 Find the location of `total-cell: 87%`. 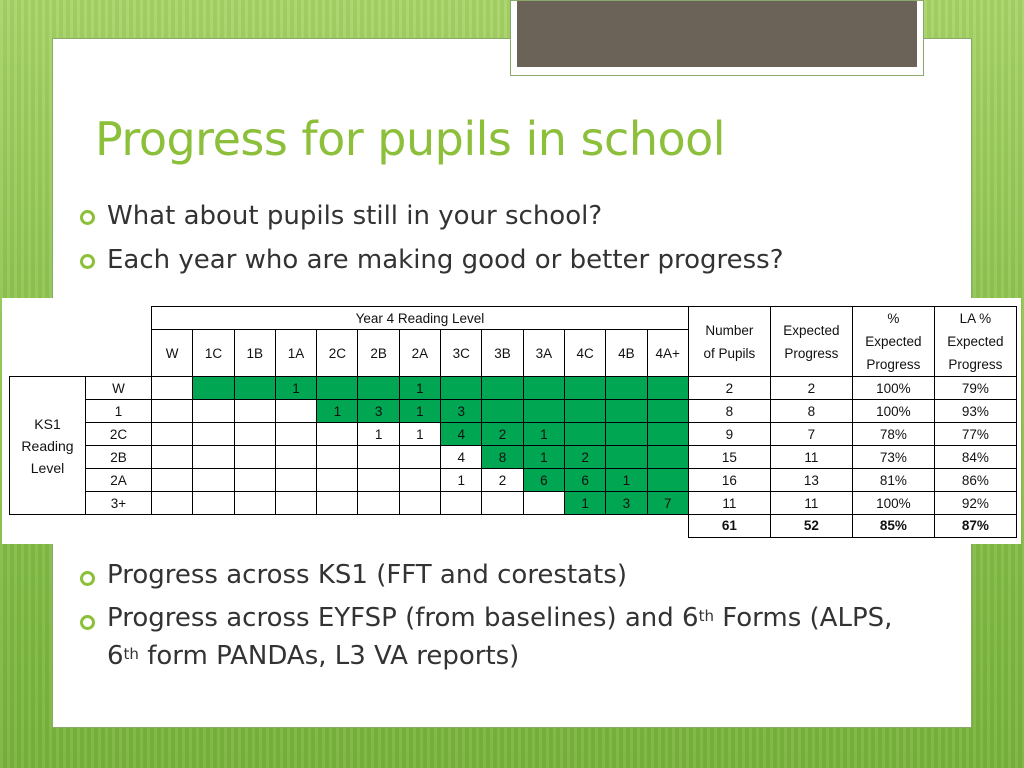

total-cell: 87% is located at coordinates (975, 526).